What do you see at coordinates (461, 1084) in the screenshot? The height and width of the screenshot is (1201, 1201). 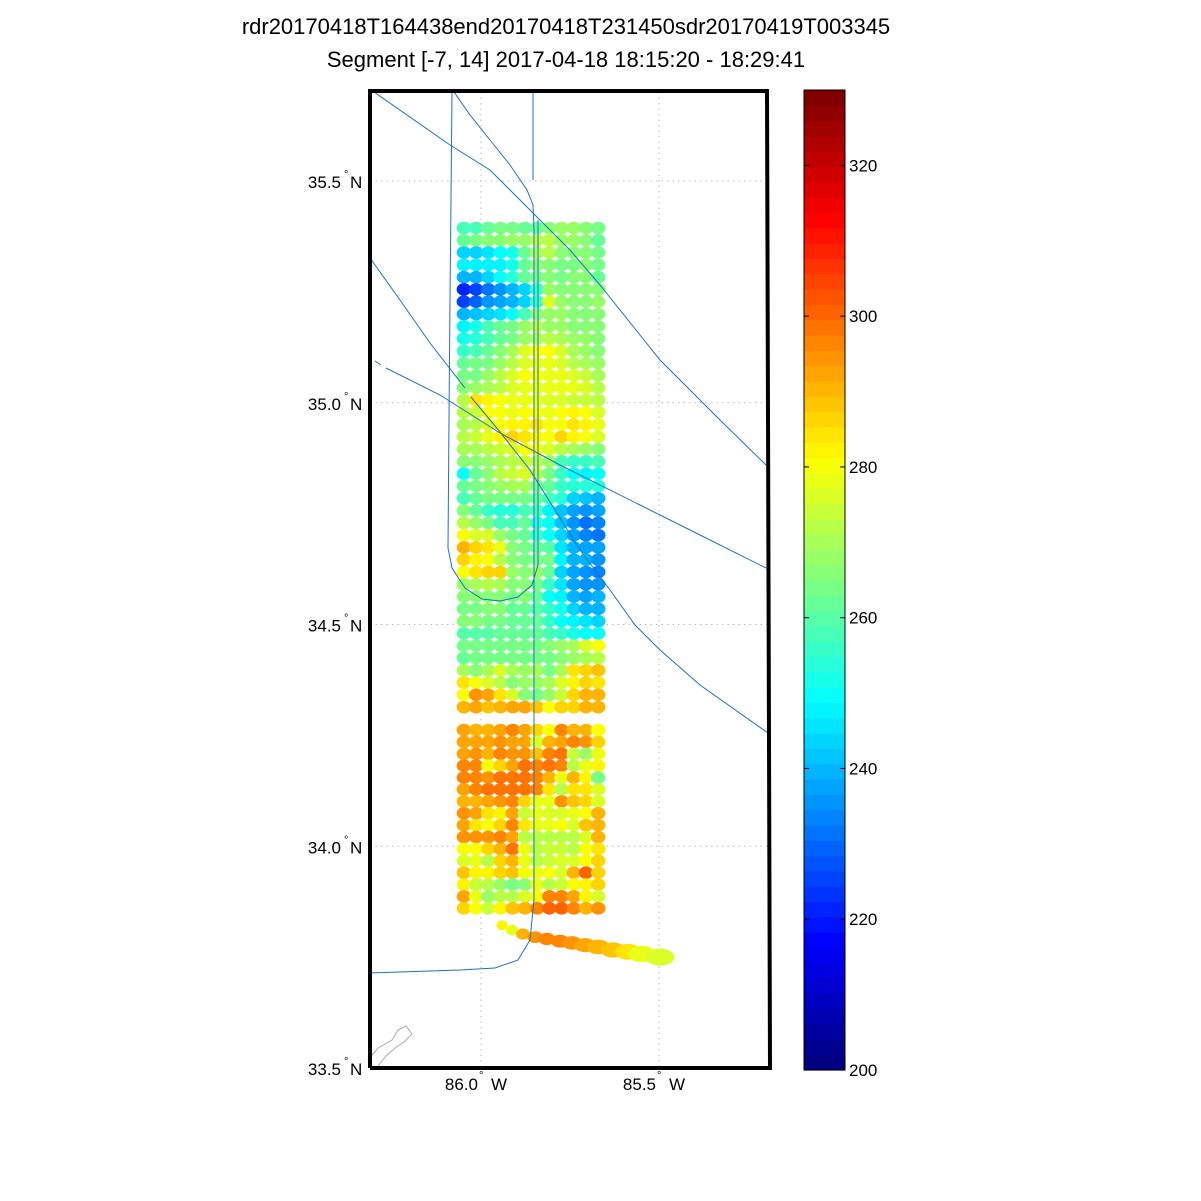 I see `lon-tick-label: 86.0` at bounding box center [461, 1084].